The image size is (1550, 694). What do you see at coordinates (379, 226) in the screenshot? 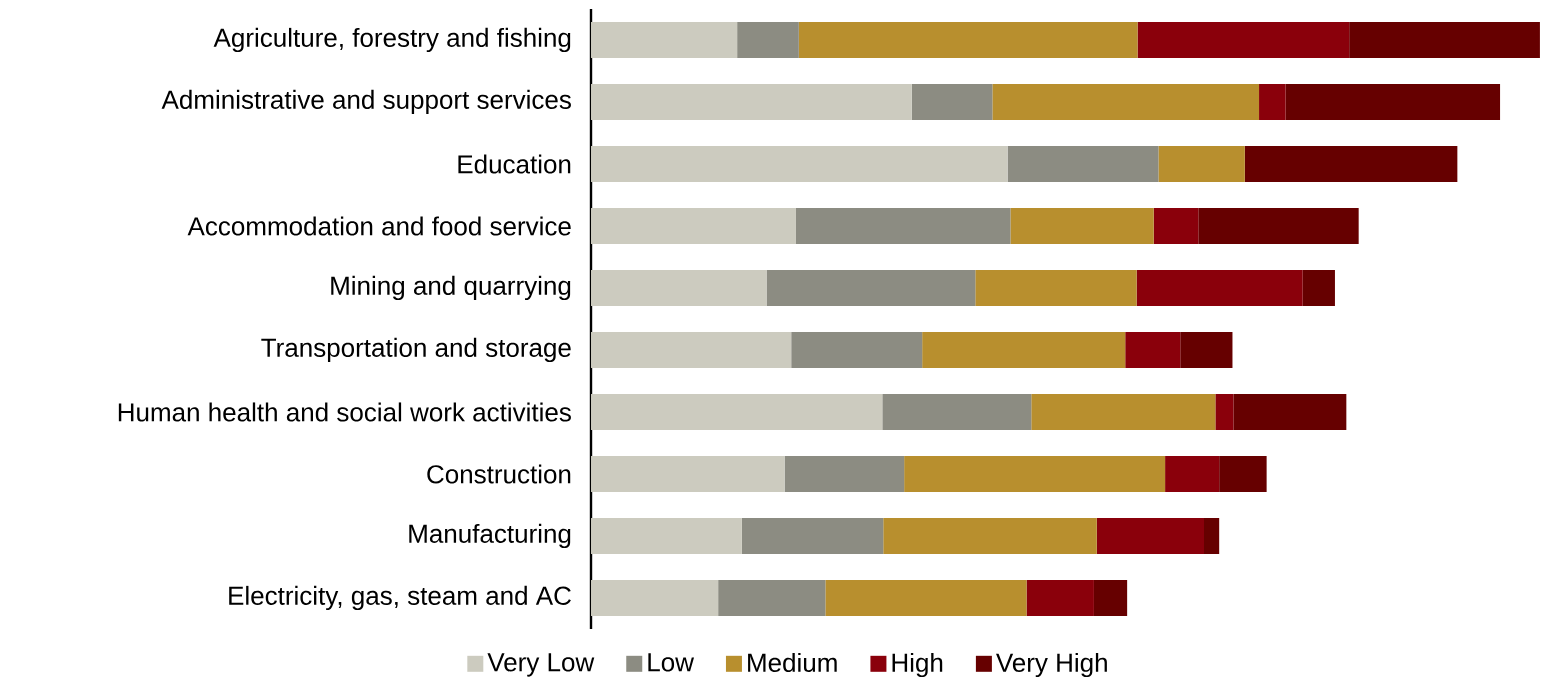
I see `y-tick-label: Accommodation and food service` at bounding box center [379, 226].